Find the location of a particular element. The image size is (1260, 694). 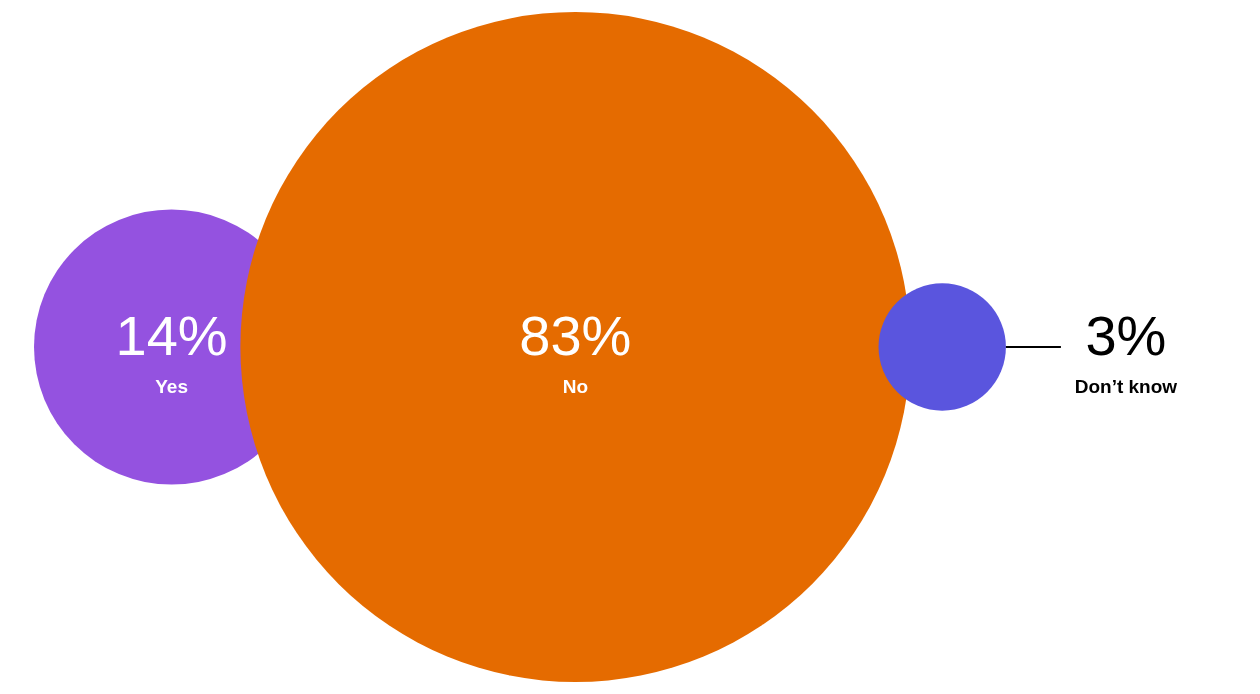

data-label: 83% is located at coordinates (575, 335).